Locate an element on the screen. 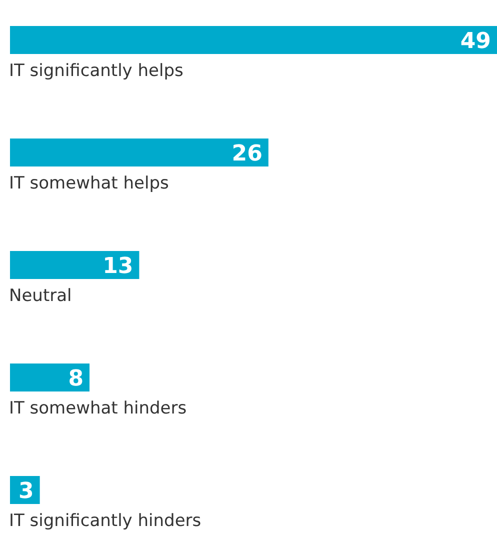 The image size is (497, 535). data-label: 13 is located at coordinates (118, 266).